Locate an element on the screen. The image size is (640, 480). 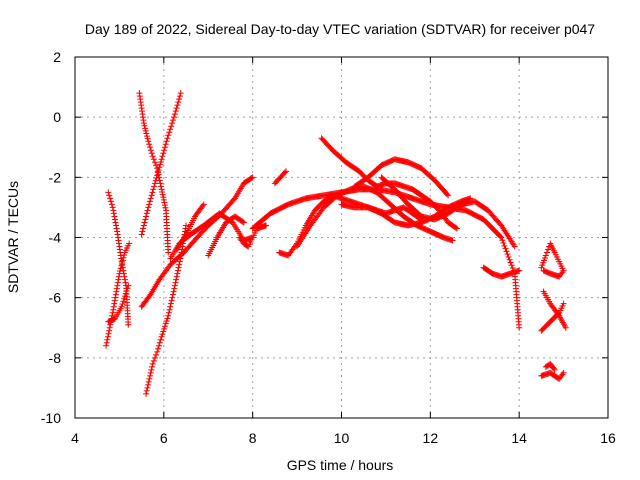
y-tick-label: -8 is located at coordinates (55, 358).